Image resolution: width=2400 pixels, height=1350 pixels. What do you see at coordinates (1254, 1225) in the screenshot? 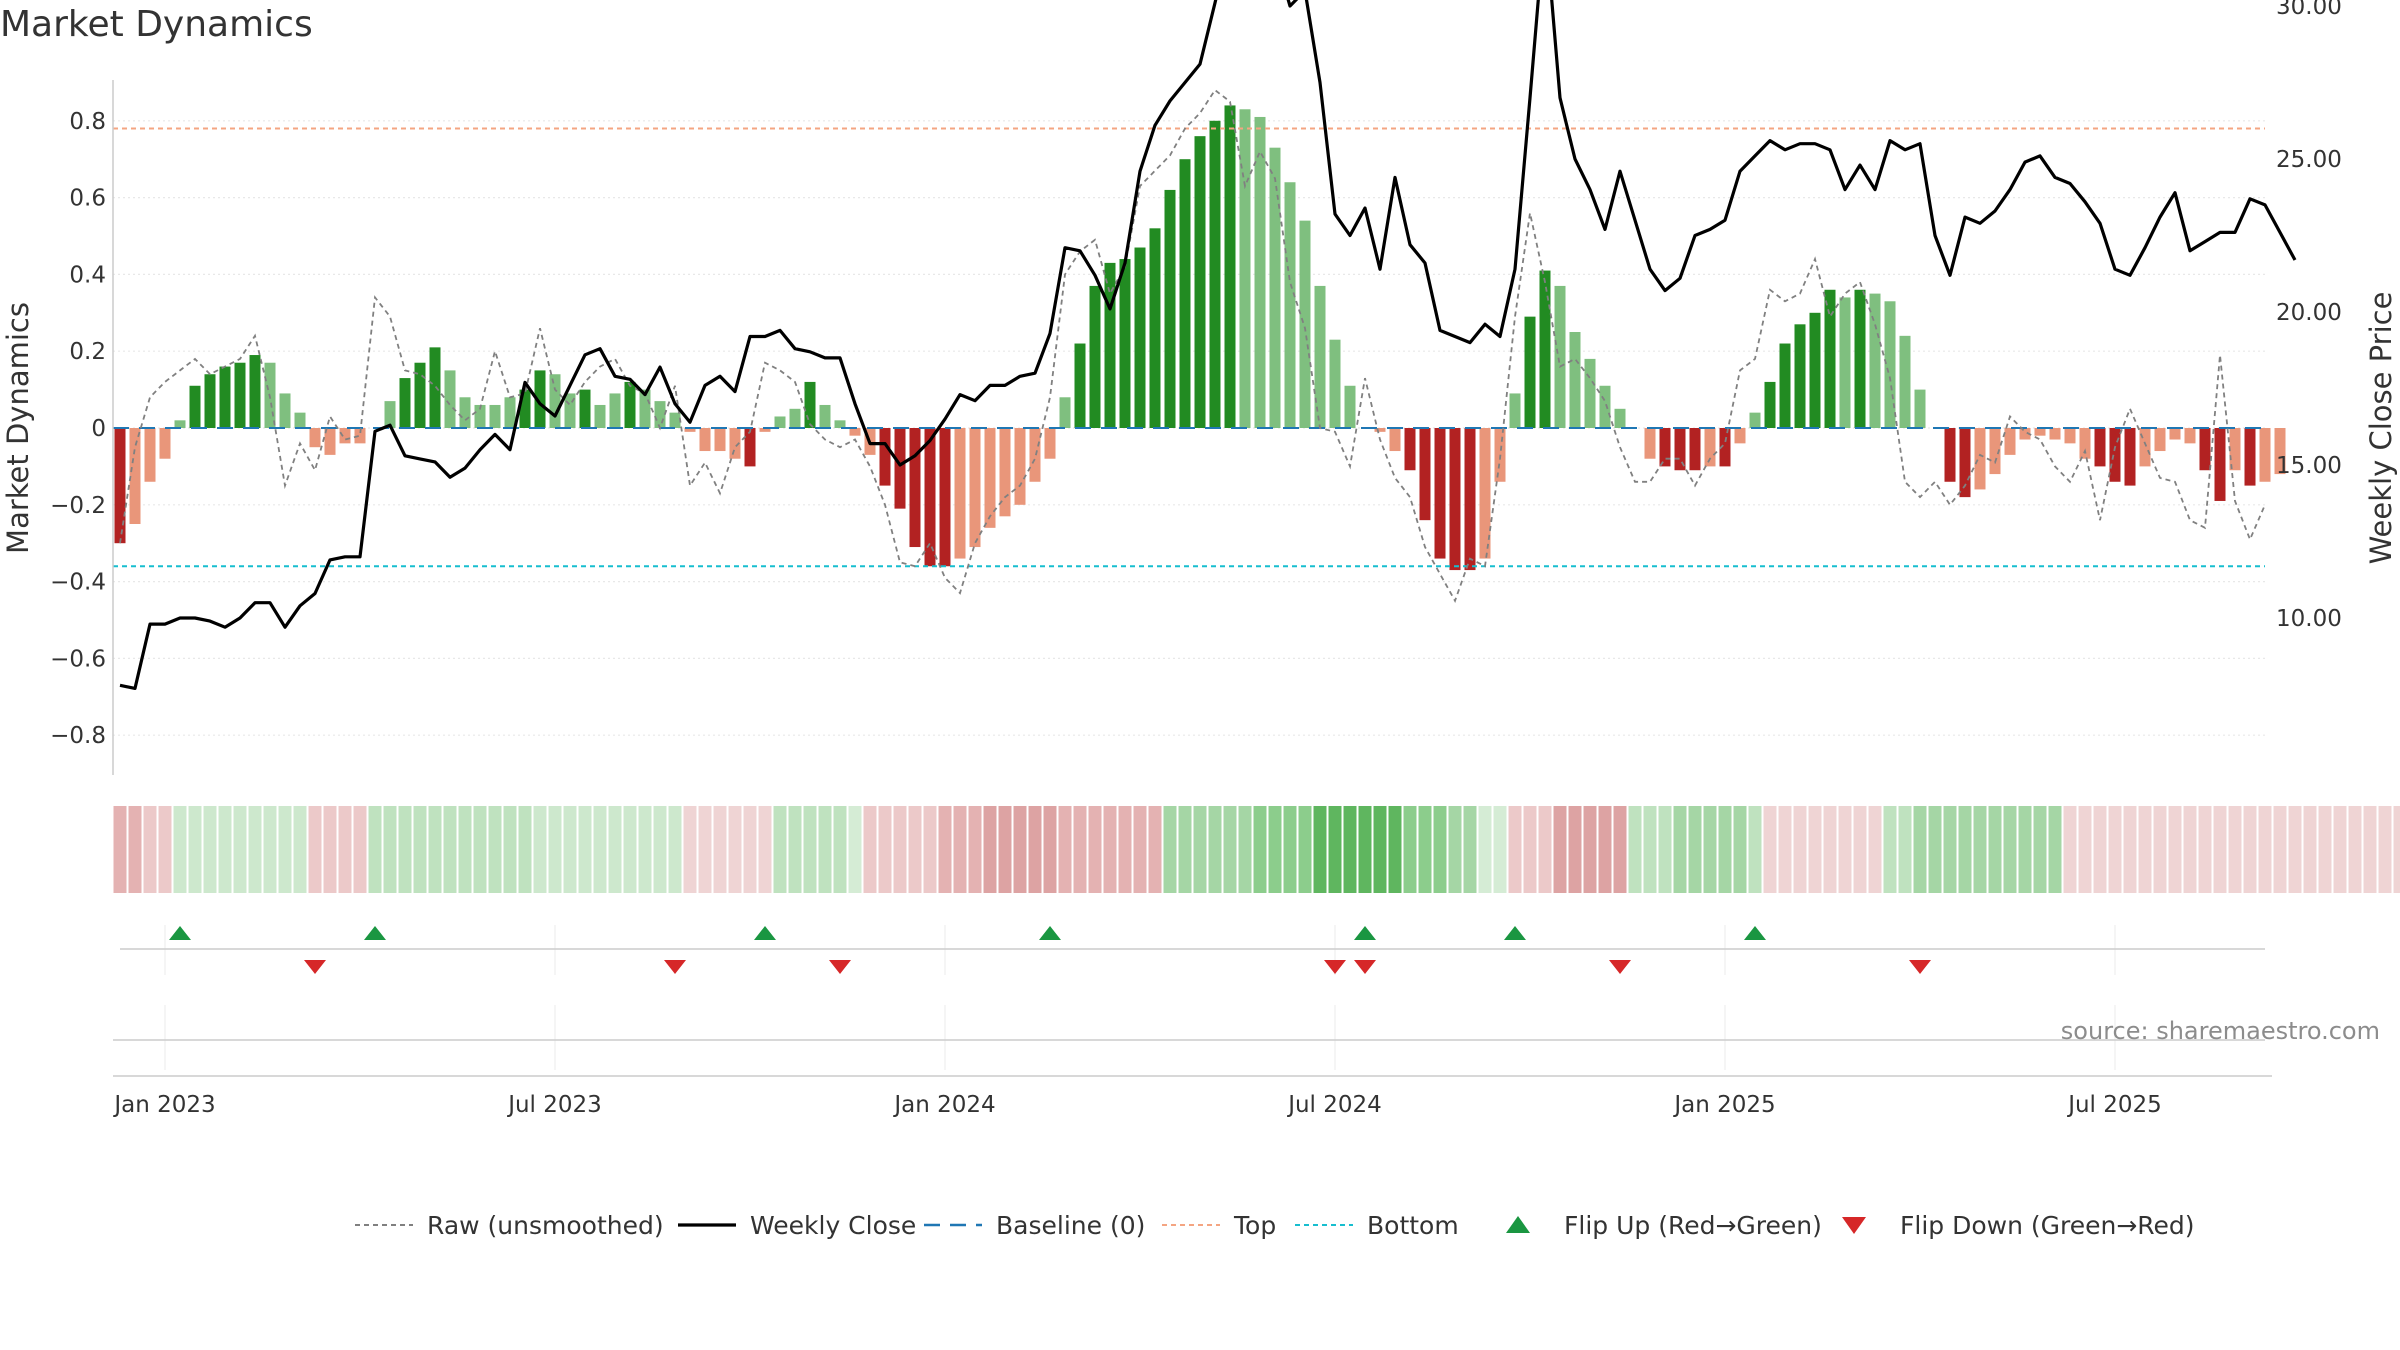
I see `legend-label: Top` at bounding box center [1254, 1225].